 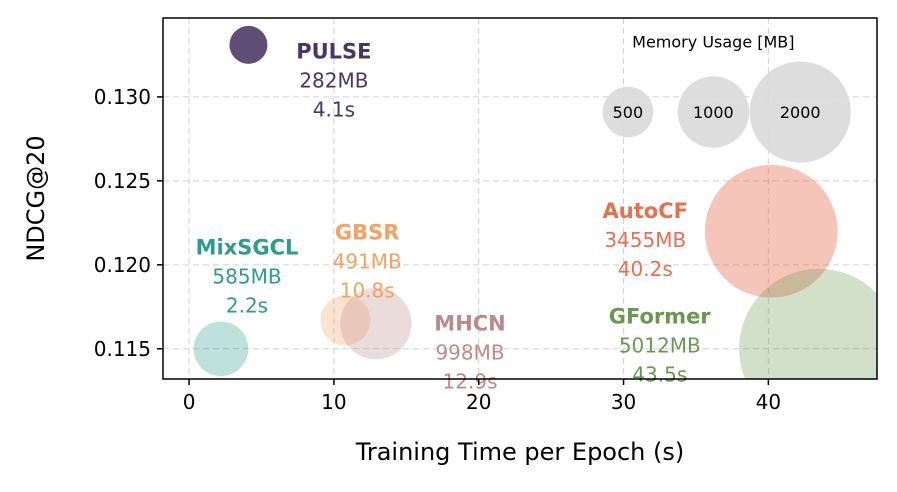 What do you see at coordinates (36, 198) in the screenshot?
I see `y-axis-label: NDCG@20` at bounding box center [36, 198].